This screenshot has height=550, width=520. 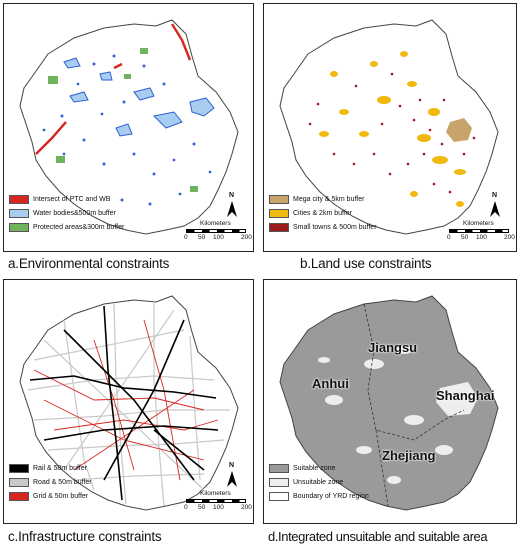 What do you see at coordinates (85, 536) in the screenshot?
I see `caption-c: c.Infrastructure constraints` at bounding box center [85, 536].